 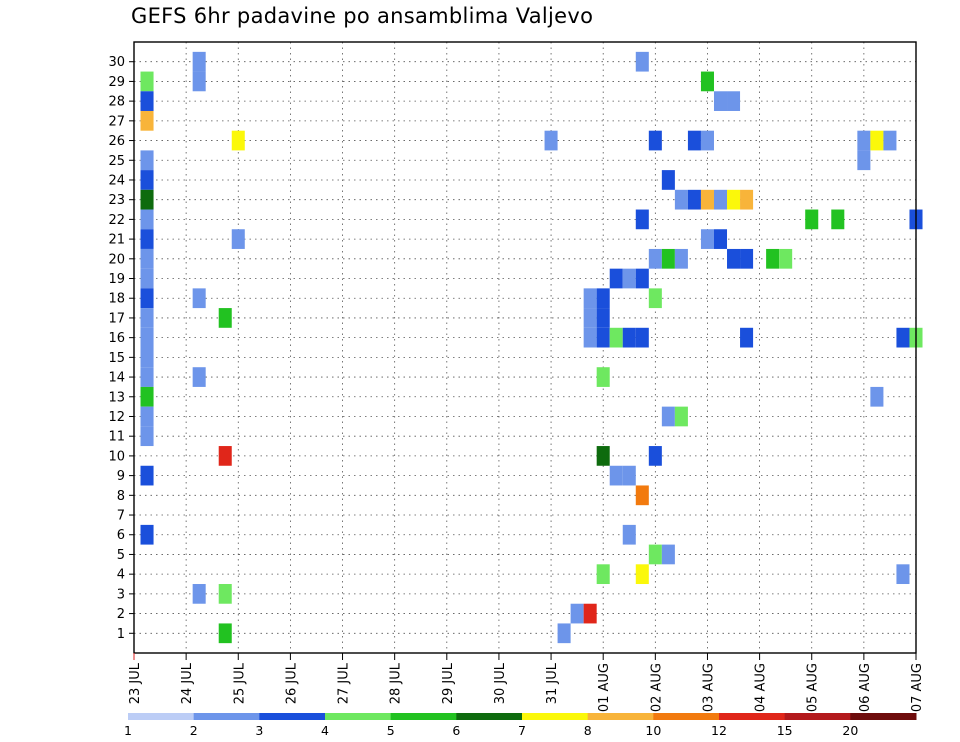 I want to click on y-tick-label: 30, so click(x=116, y=62).